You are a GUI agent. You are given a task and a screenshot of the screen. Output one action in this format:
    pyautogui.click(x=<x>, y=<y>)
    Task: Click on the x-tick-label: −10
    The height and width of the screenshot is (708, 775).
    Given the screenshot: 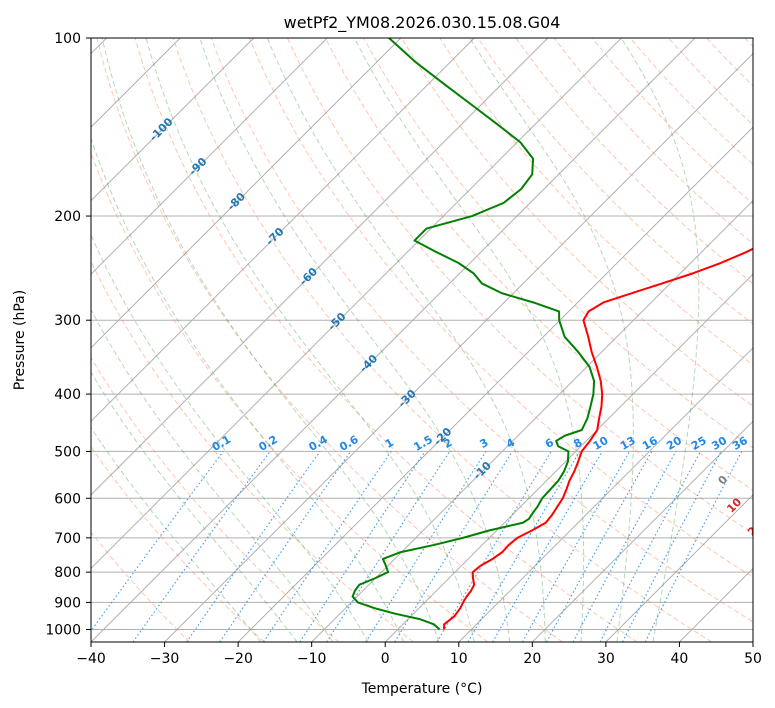 What is the action you would take?
    pyautogui.click(x=312, y=659)
    